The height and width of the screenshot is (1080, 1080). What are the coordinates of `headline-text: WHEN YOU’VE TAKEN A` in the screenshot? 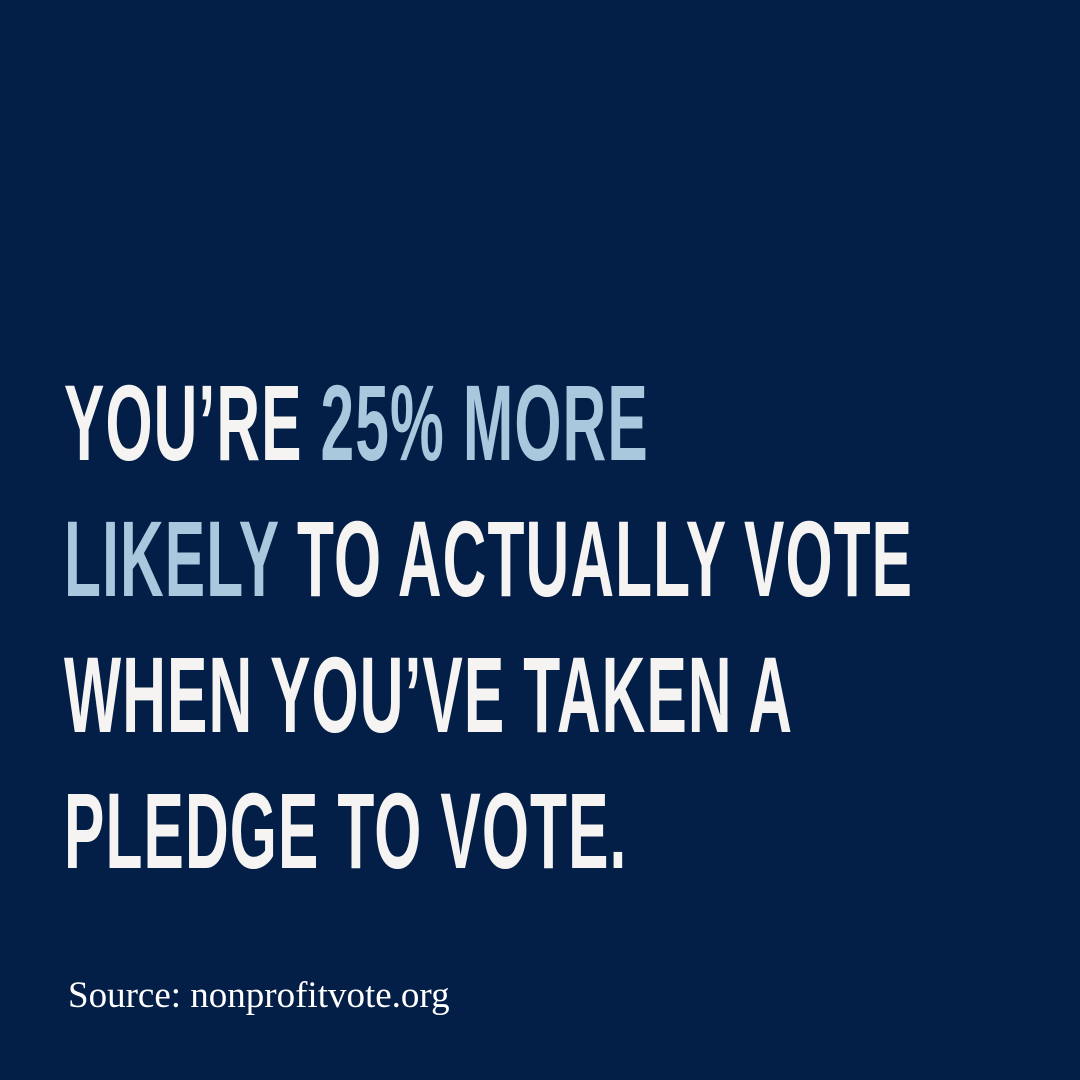 It's located at (429, 694).